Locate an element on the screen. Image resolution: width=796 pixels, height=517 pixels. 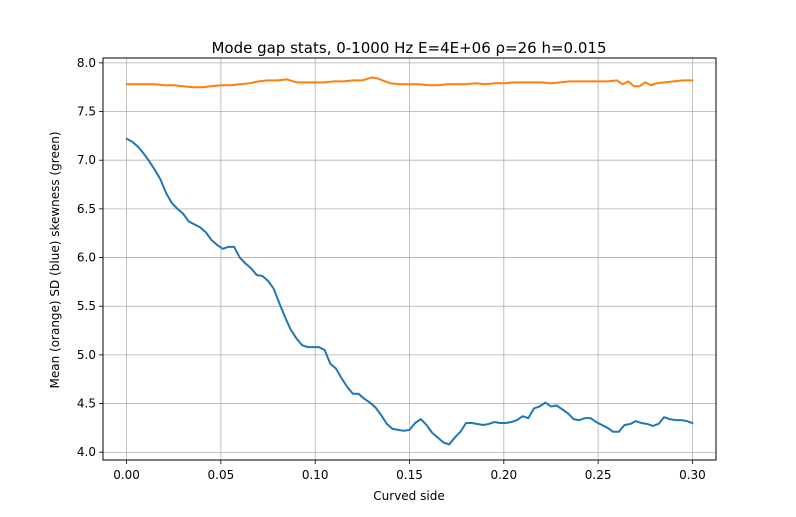
y-tick-label: 7.0 is located at coordinates (86, 160).